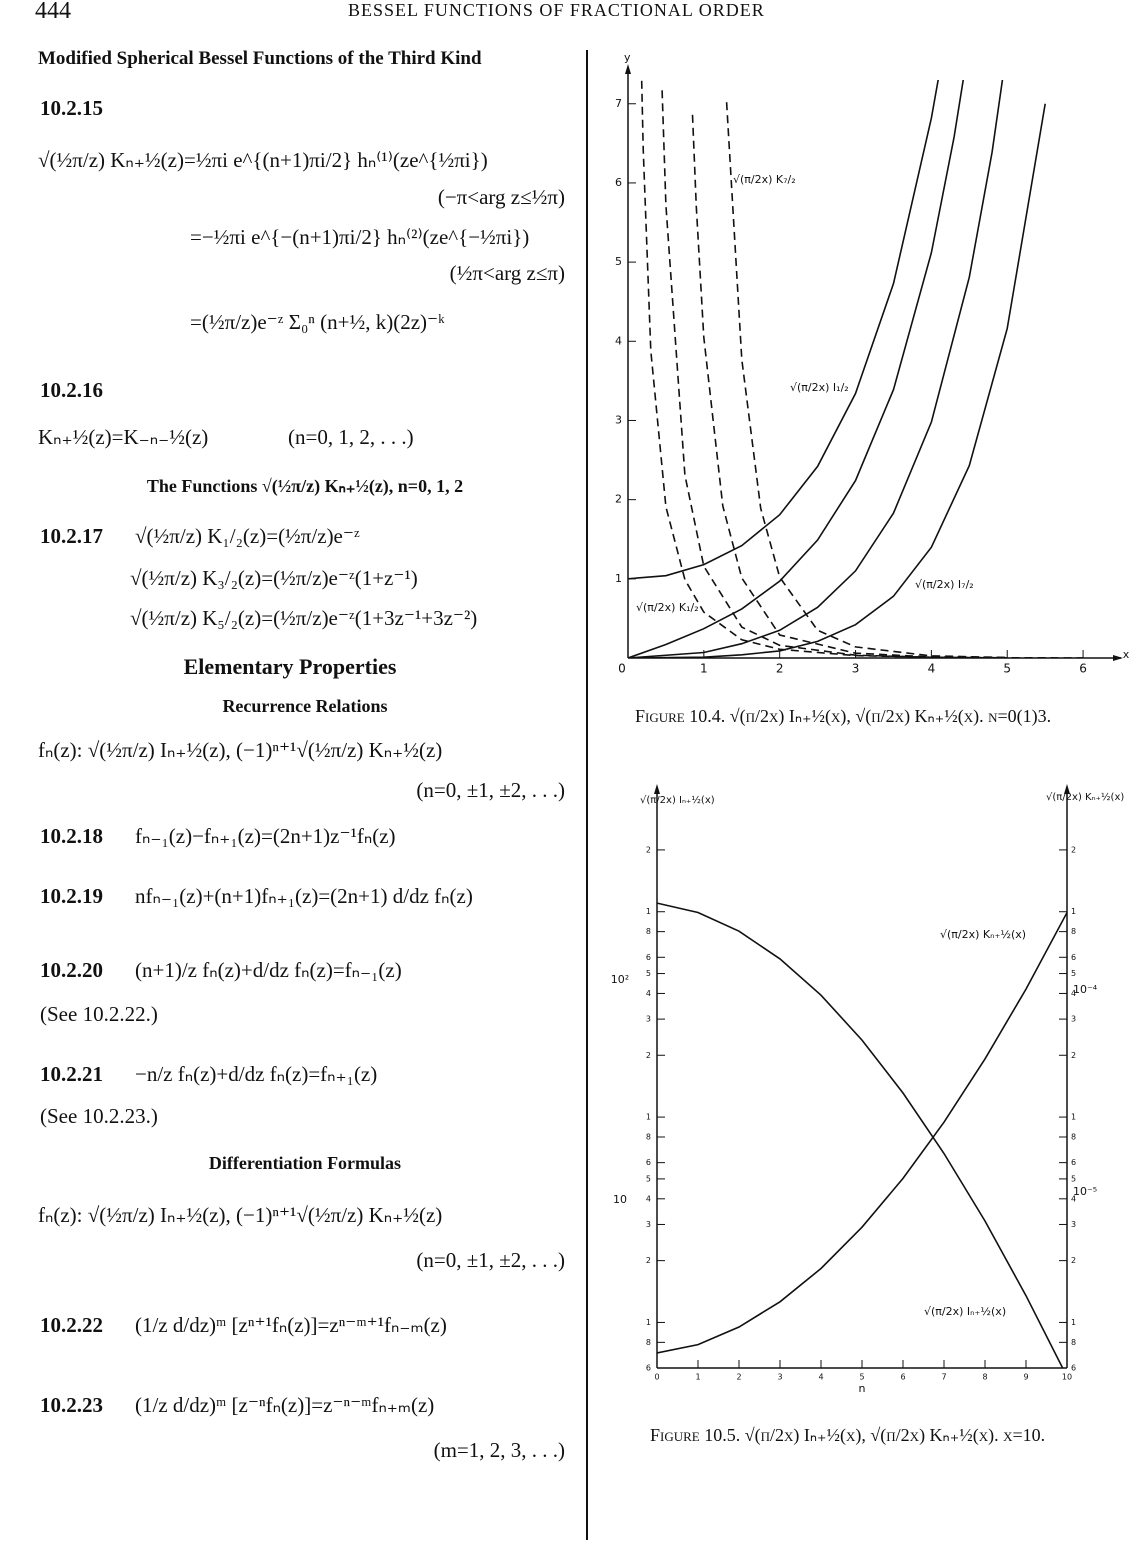  I want to click on y2-axis-label: √(π/2x) Kₙ₊½(x), so click(1085, 797).